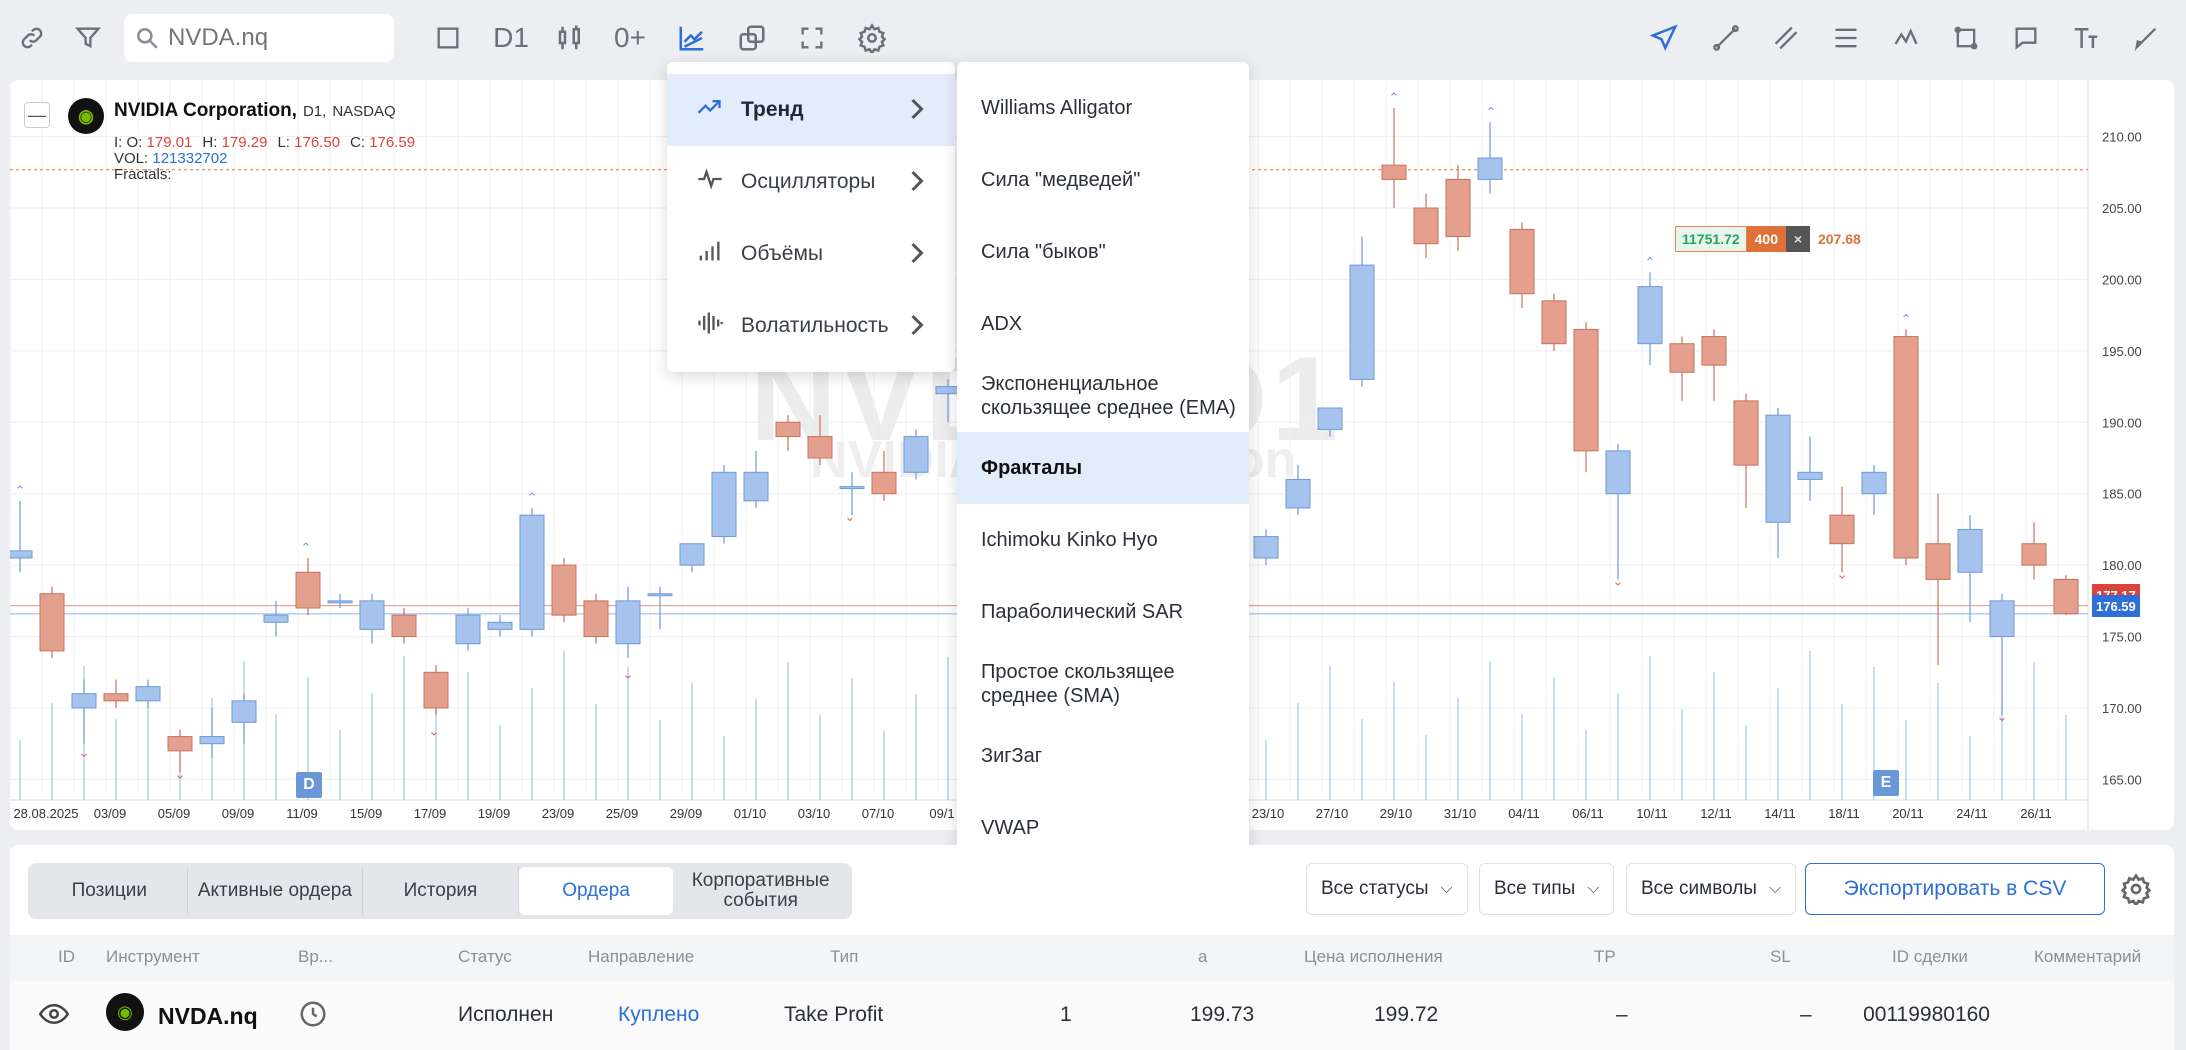 This screenshot has width=2186, height=1050. What do you see at coordinates (1966, 38) in the screenshot?
I see `rectangle-tool-icon` at bounding box center [1966, 38].